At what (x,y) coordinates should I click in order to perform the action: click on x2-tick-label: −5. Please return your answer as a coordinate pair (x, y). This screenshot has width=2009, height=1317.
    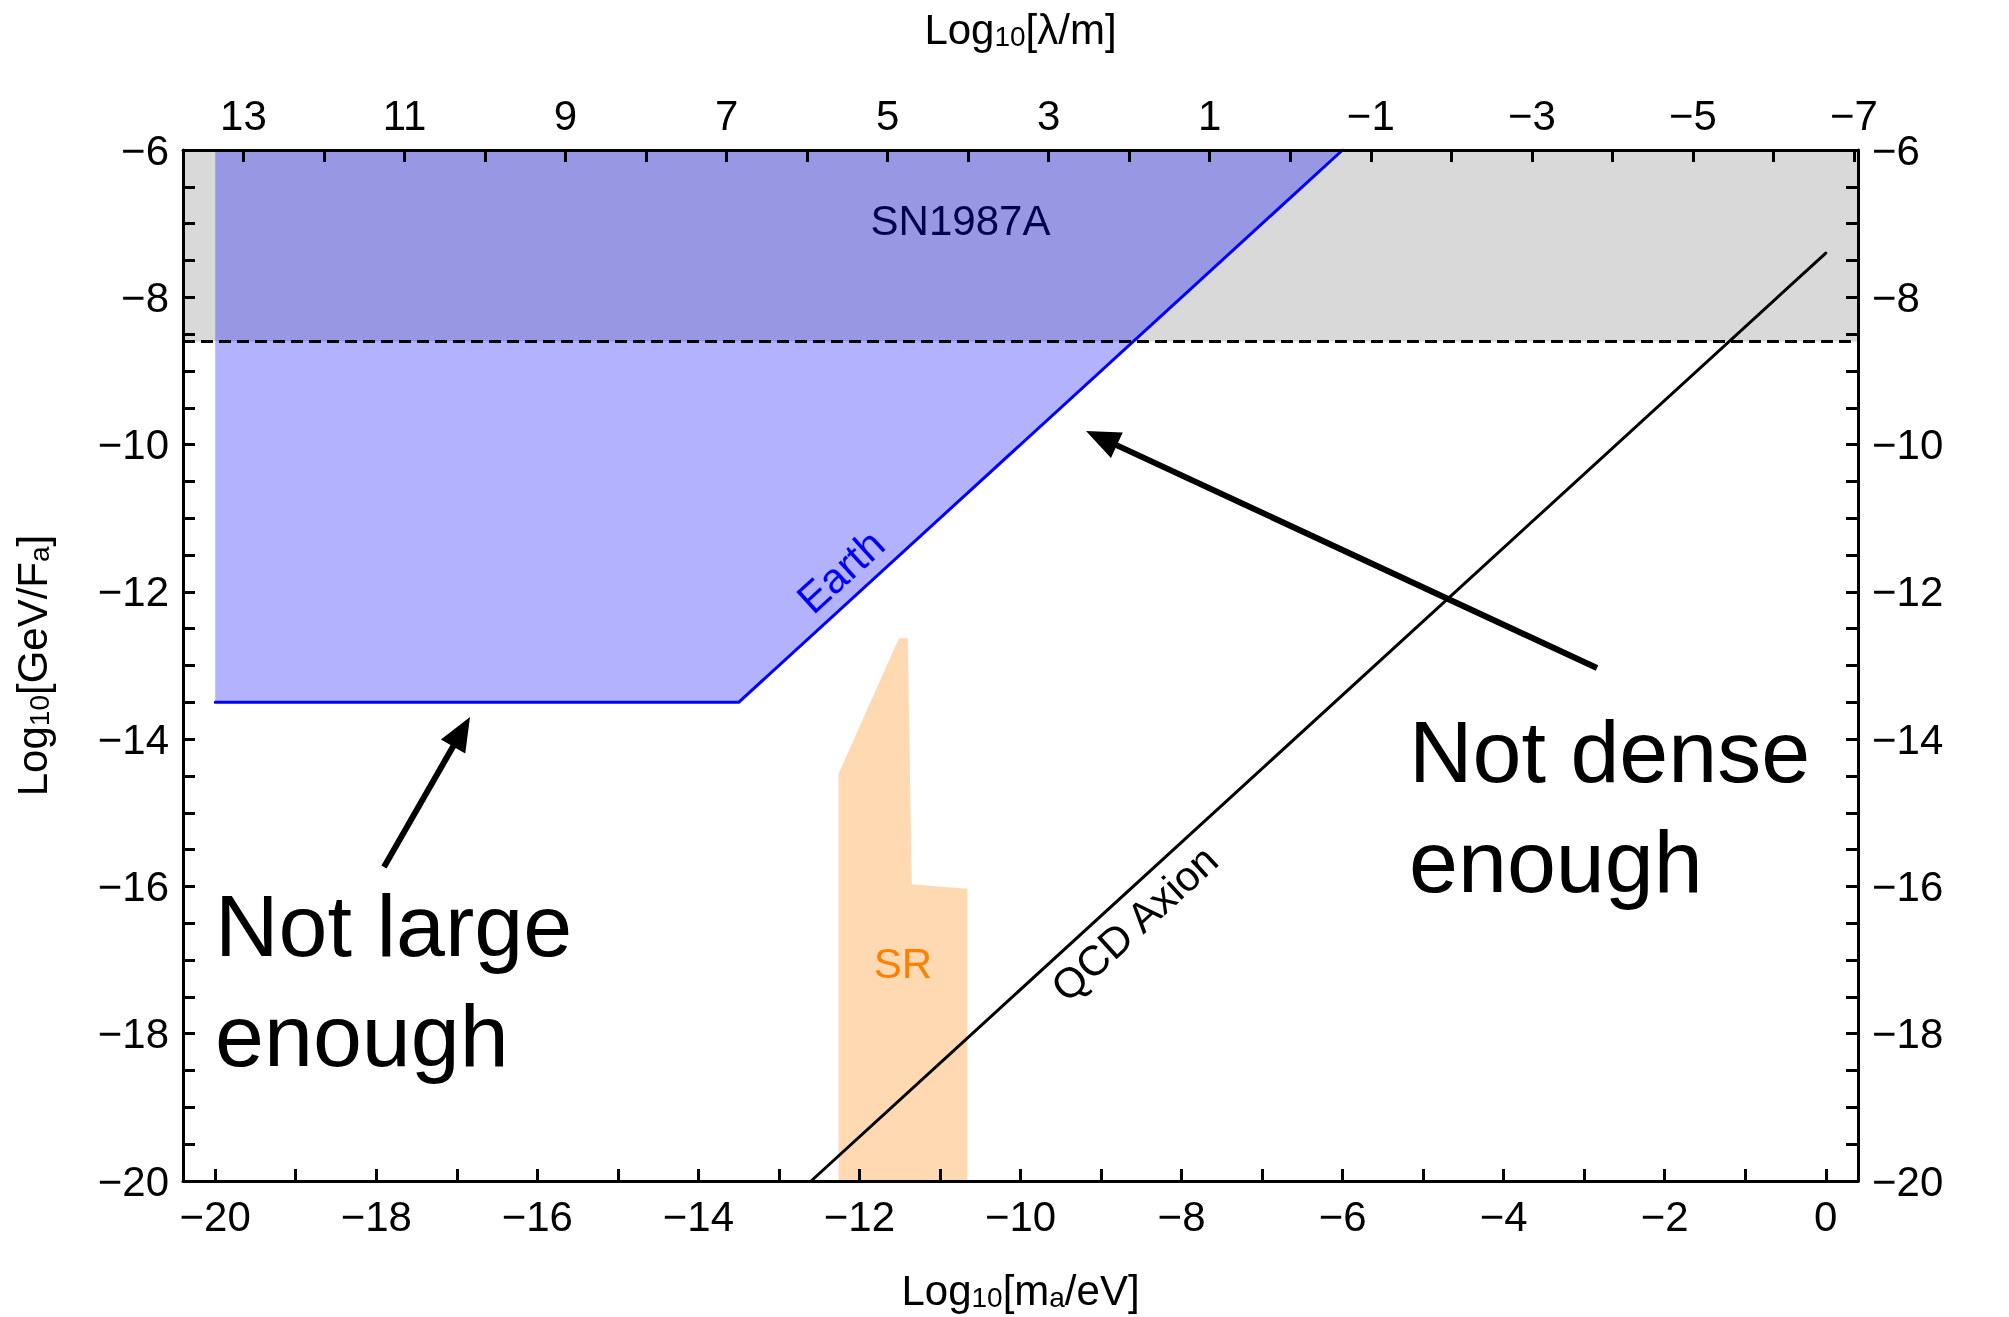
    Looking at the image, I should click on (1692, 115).